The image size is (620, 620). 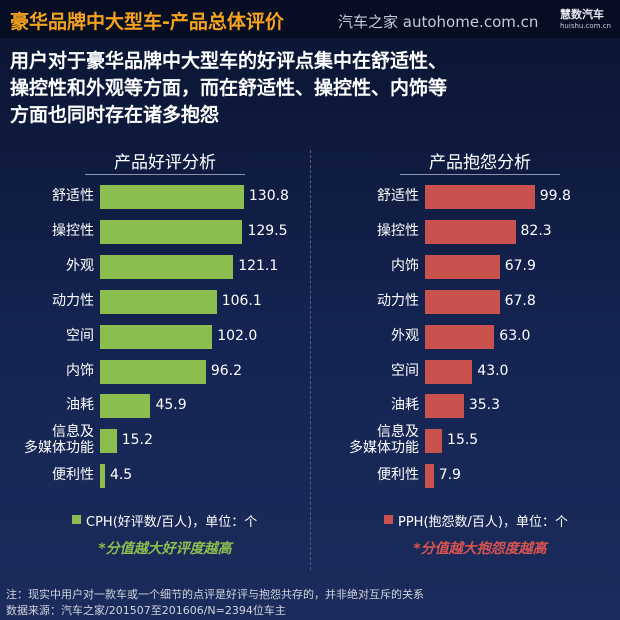 What do you see at coordinates (267, 230) in the screenshot?
I see `value-label: 129.5` at bounding box center [267, 230].